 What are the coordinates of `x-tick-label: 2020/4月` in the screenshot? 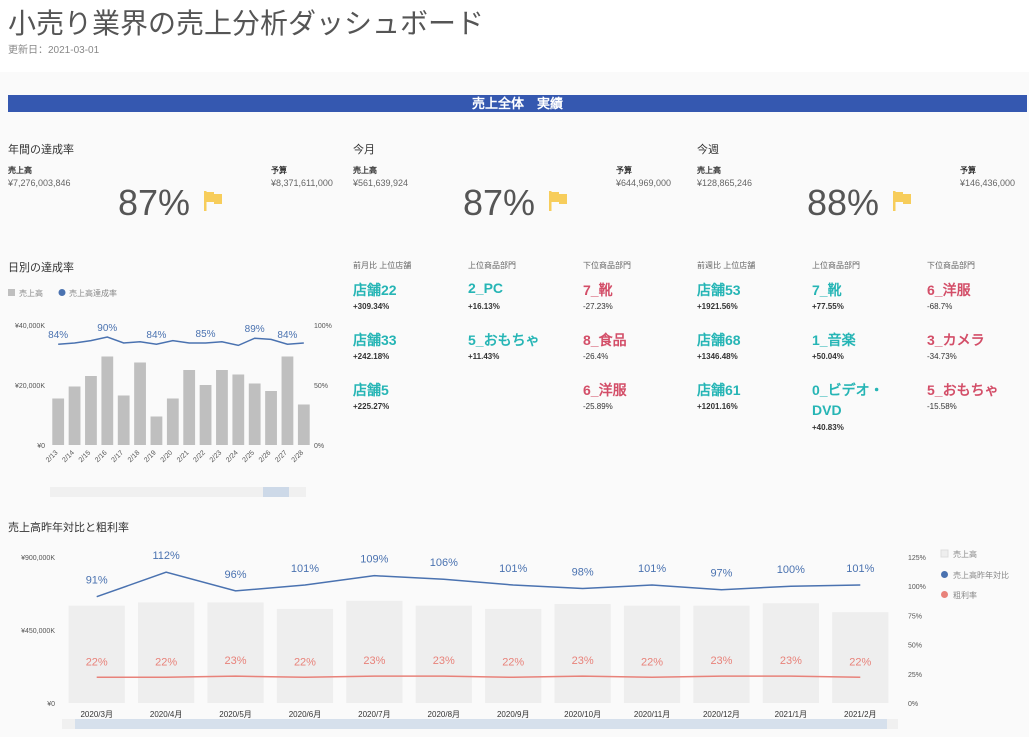 It's located at (166, 714).